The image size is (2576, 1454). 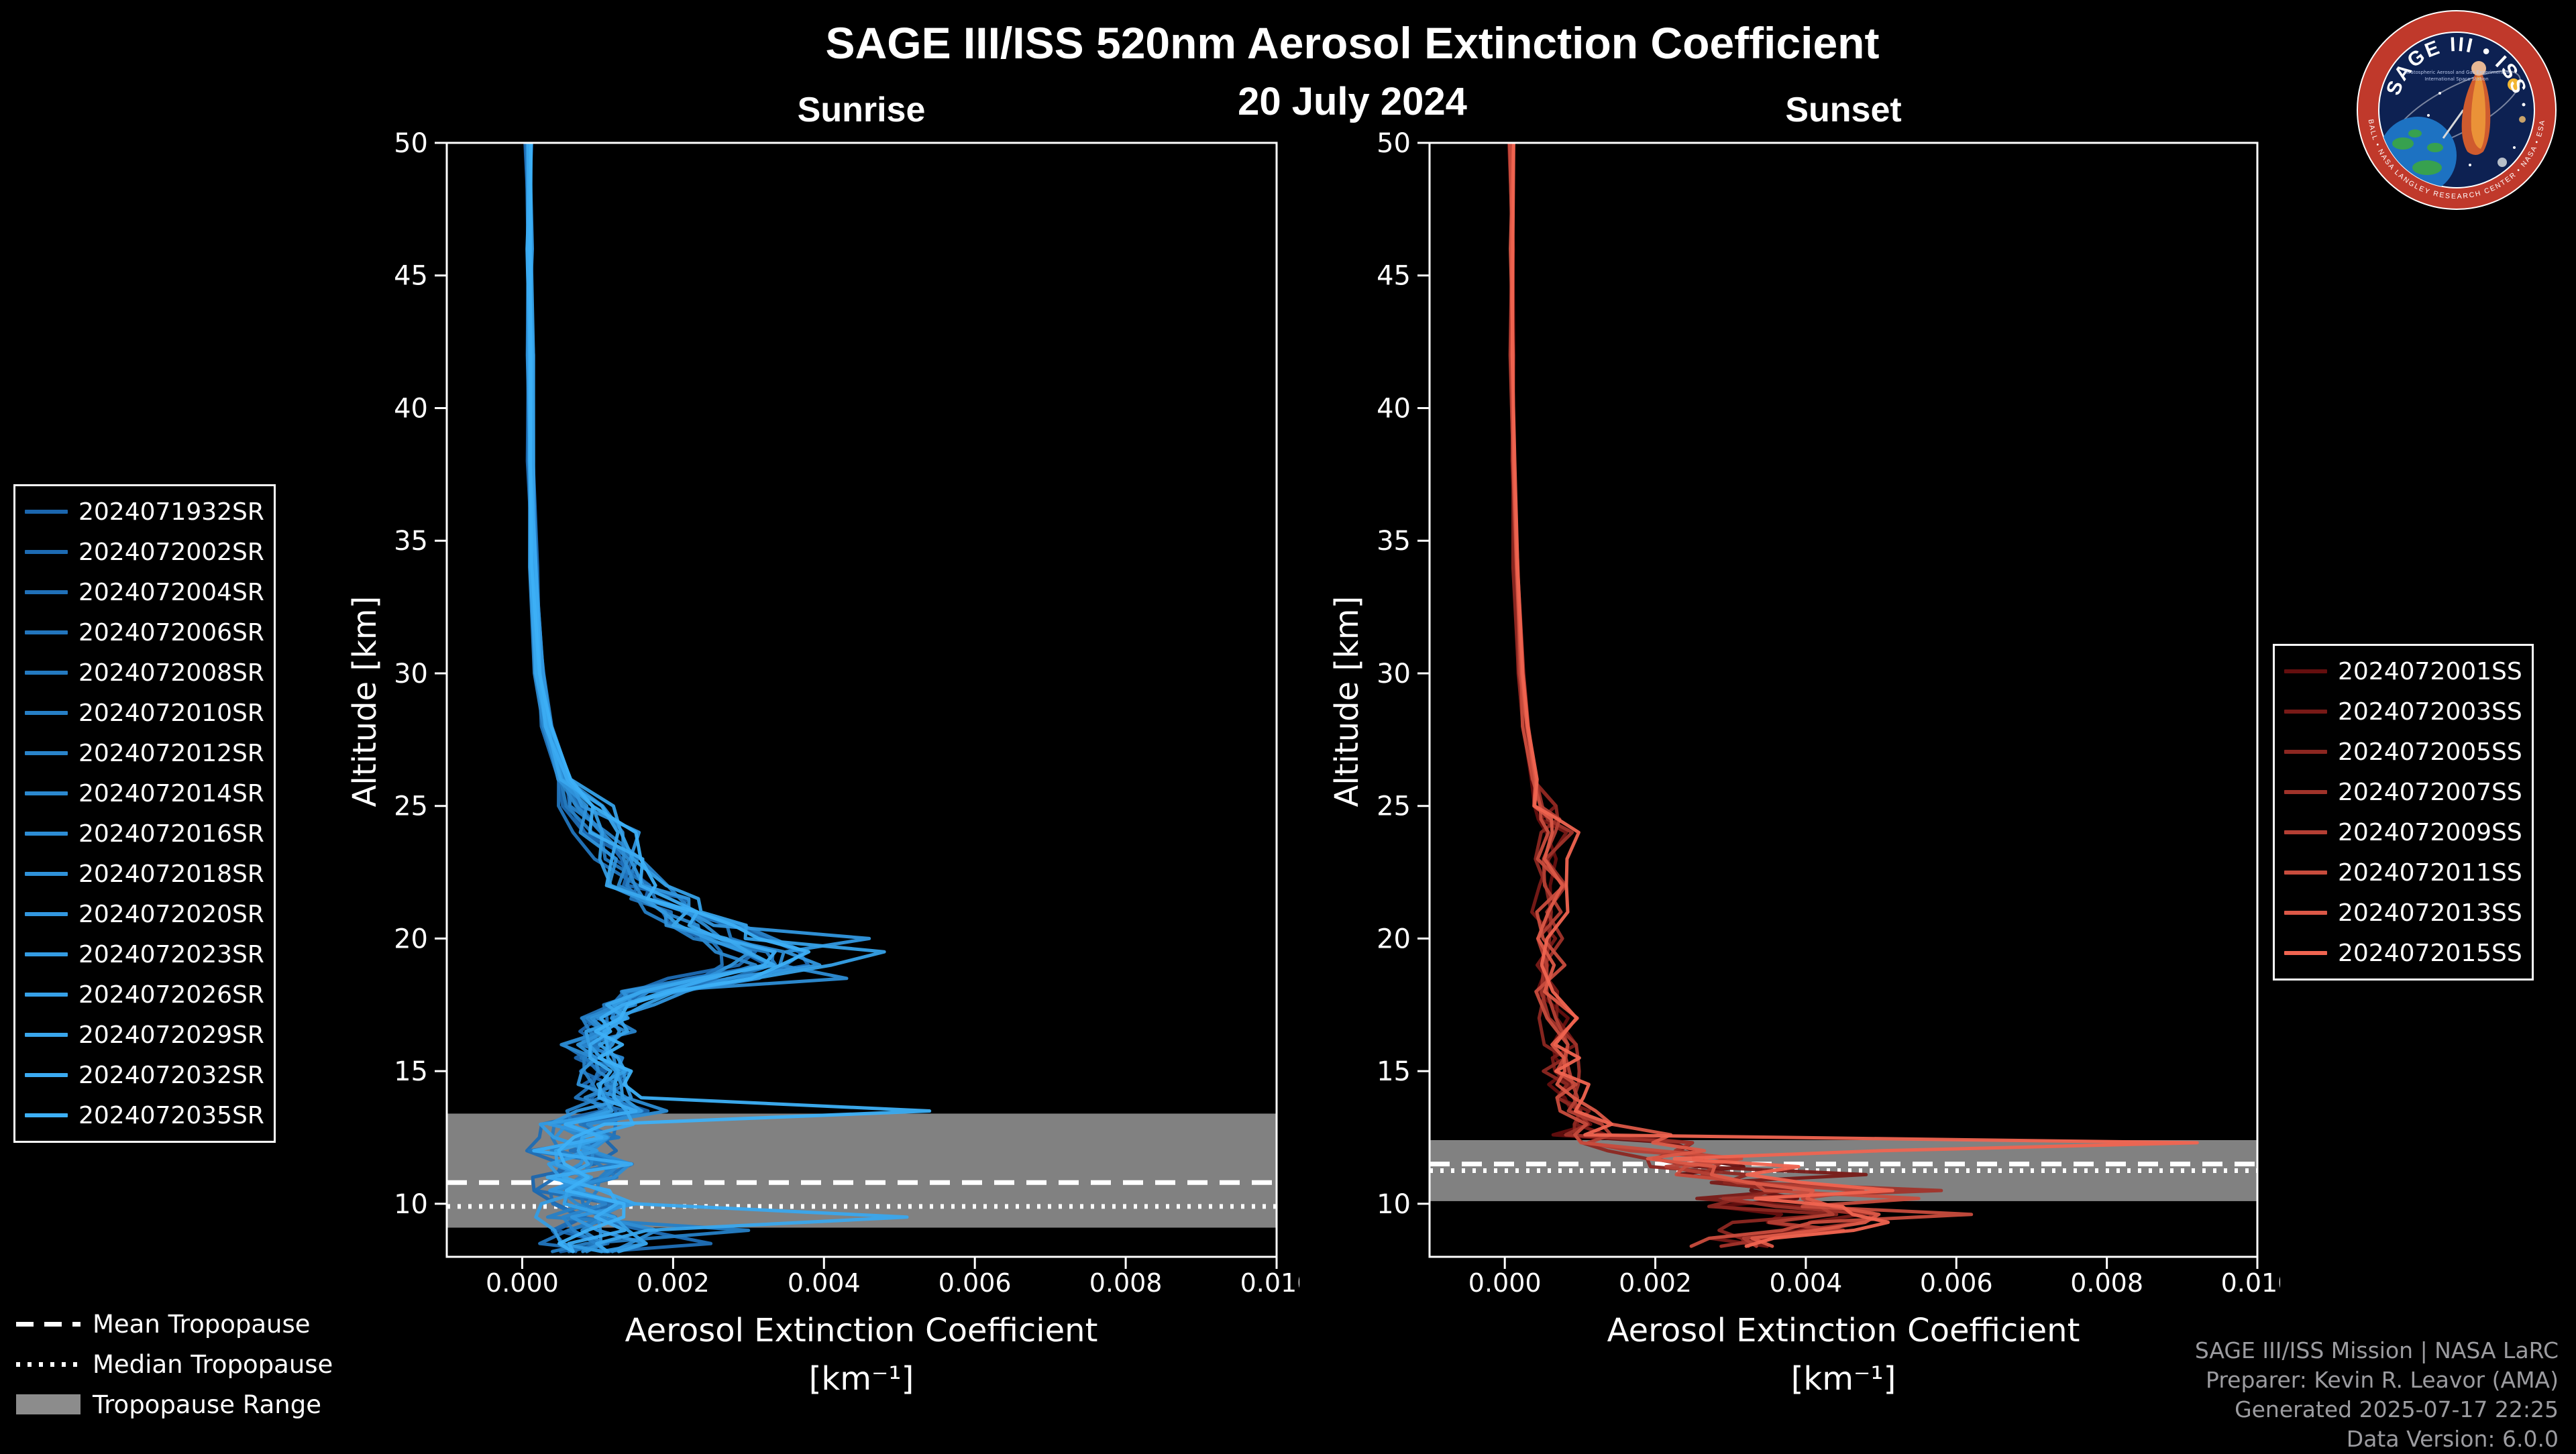 I want to click on legend-item: 2024072016SR, so click(x=144, y=834).